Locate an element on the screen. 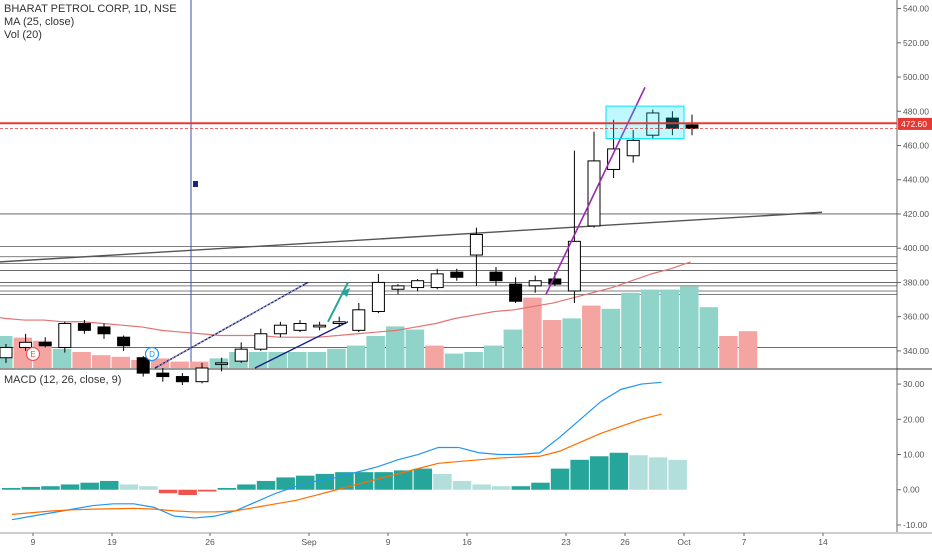 Image resolution: width=932 pixels, height=555 pixels. vertical-marker-flag is located at coordinates (195, 184).